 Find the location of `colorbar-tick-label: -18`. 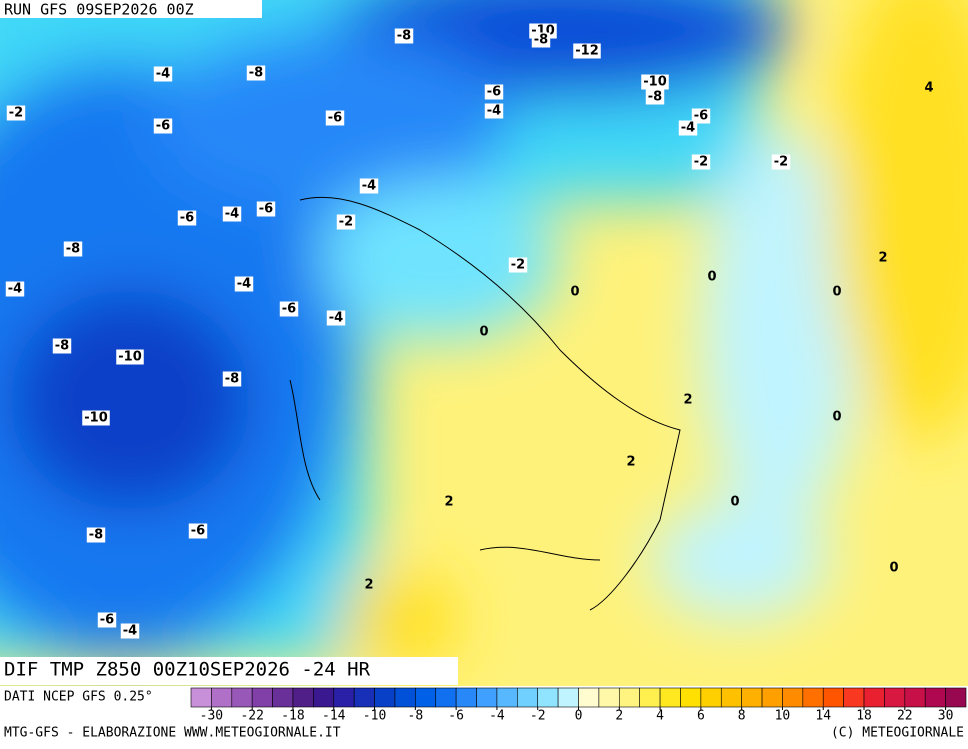

colorbar-tick-label: -18 is located at coordinates (292, 716).